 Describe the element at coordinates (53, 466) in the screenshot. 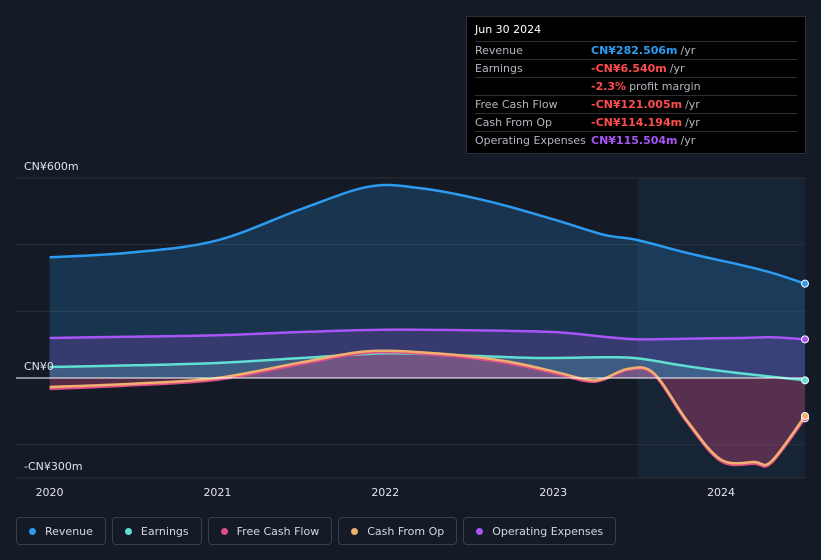

I see `y-axis-bottom-label: -CN¥300m` at that location.